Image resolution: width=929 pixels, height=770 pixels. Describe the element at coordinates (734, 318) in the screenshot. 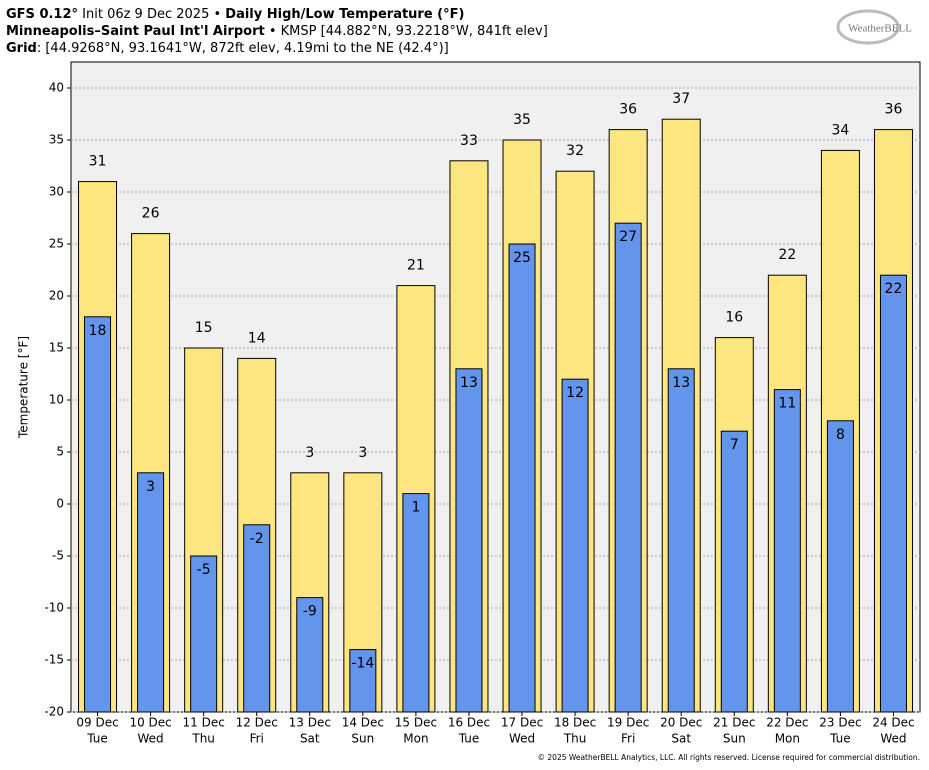

I see `value-label: 16` at that location.